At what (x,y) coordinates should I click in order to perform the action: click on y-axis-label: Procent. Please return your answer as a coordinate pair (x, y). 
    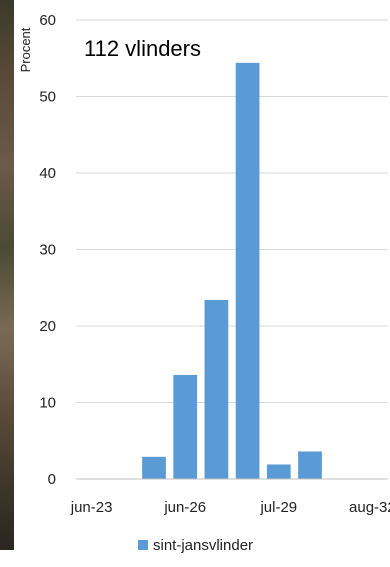
    Looking at the image, I should click on (25, 49).